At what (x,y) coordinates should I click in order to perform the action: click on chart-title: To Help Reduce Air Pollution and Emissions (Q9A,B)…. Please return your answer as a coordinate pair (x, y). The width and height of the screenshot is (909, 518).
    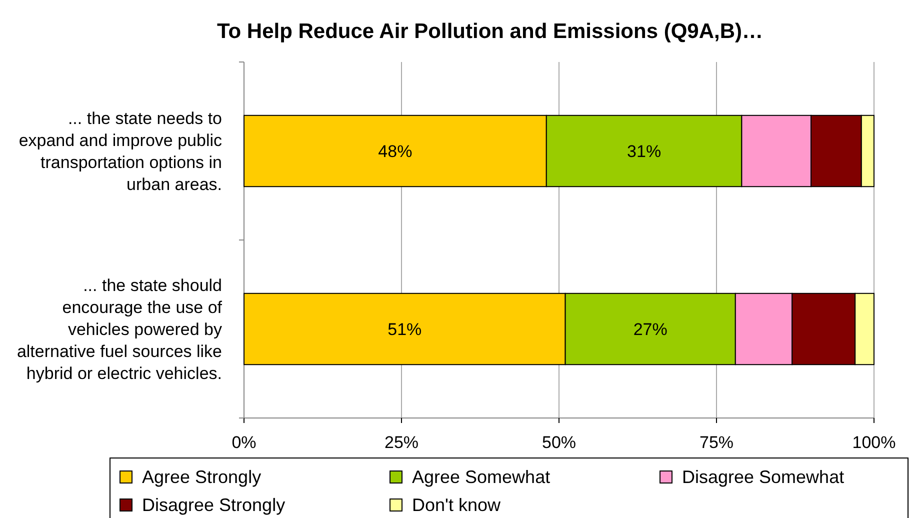
    Looking at the image, I should click on (490, 31).